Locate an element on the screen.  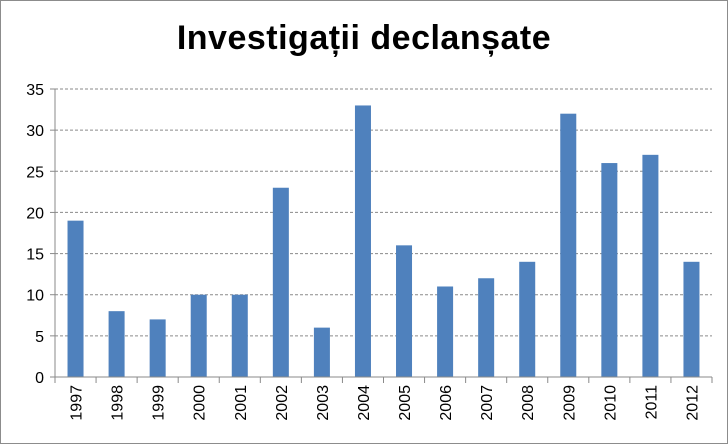
x-tick-label: 2004 is located at coordinates (364, 403).